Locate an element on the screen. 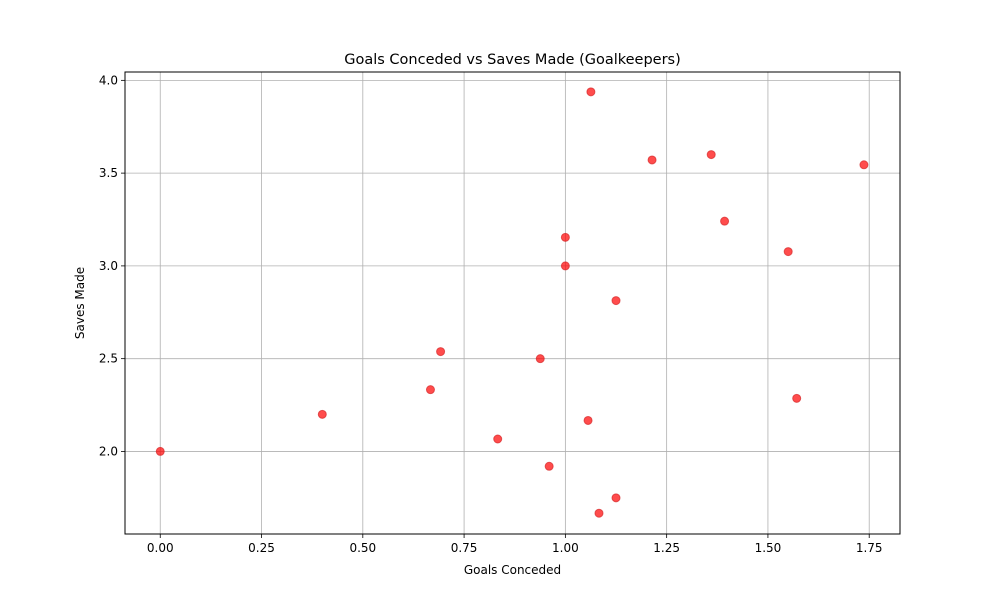 The image size is (1000, 600). x-tick-label: 1.75 is located at coordinates (869, 548).